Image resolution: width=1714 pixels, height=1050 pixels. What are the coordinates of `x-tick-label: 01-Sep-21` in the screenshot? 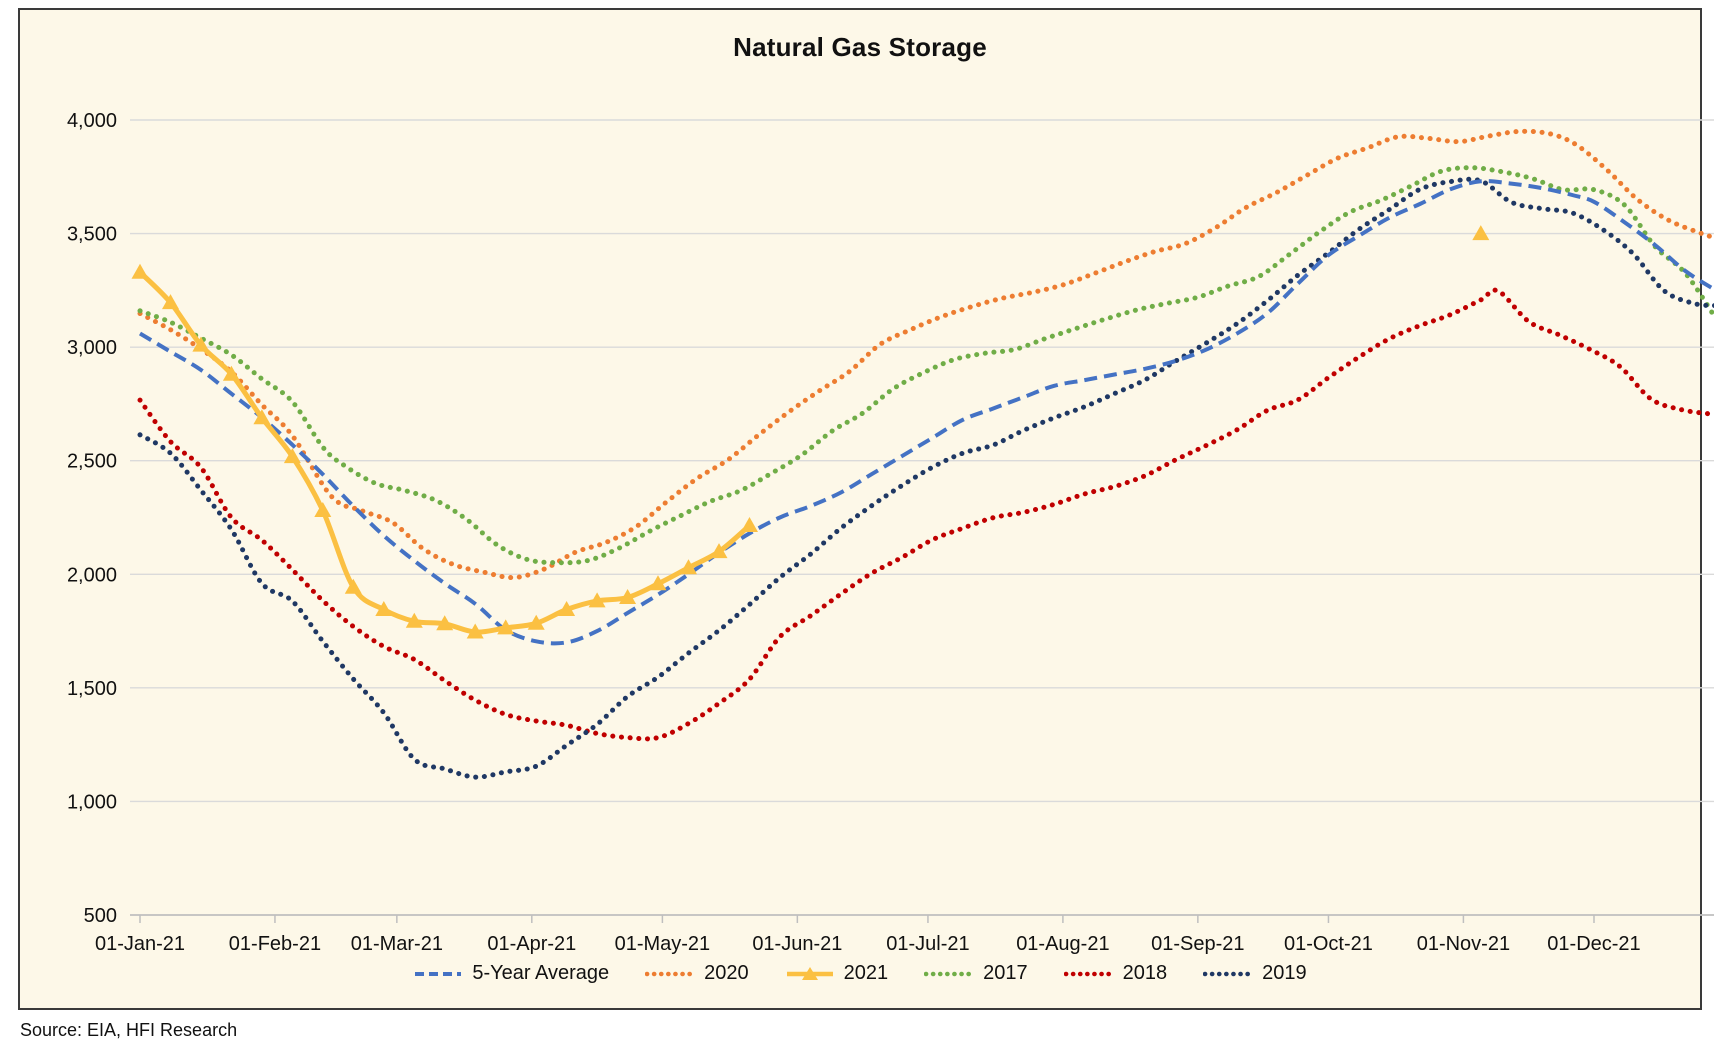 It's located at (1197, 944).